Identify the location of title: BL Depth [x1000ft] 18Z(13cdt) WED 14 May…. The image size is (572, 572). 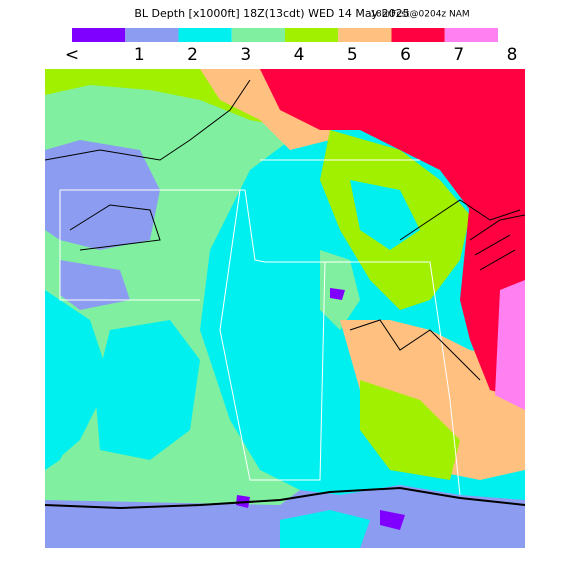
(271, 13).